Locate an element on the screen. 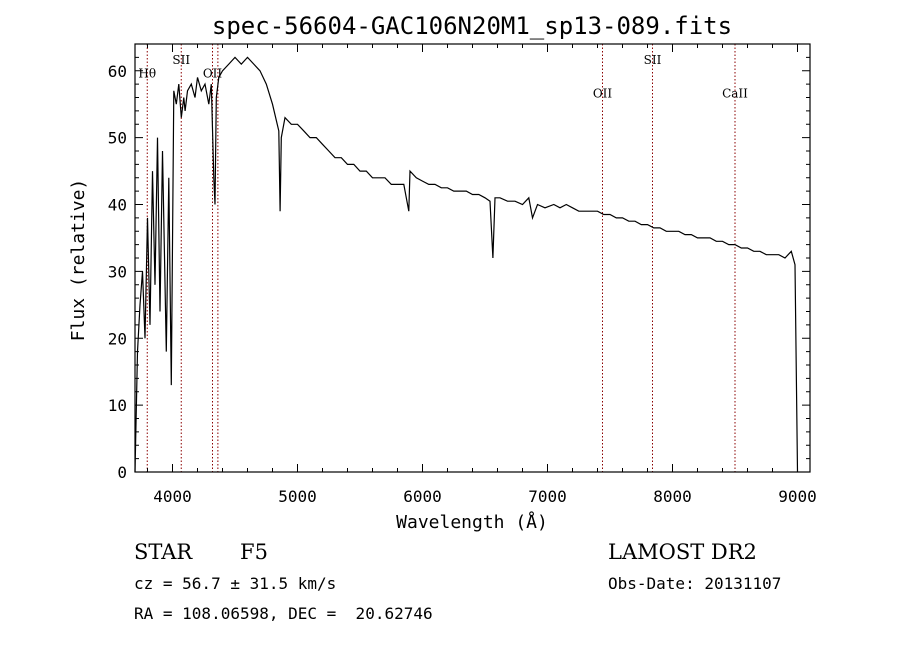 The width and height of the screenshot is (900, 649). x-tick-label: 6000 is located at coordinates (422, 496).